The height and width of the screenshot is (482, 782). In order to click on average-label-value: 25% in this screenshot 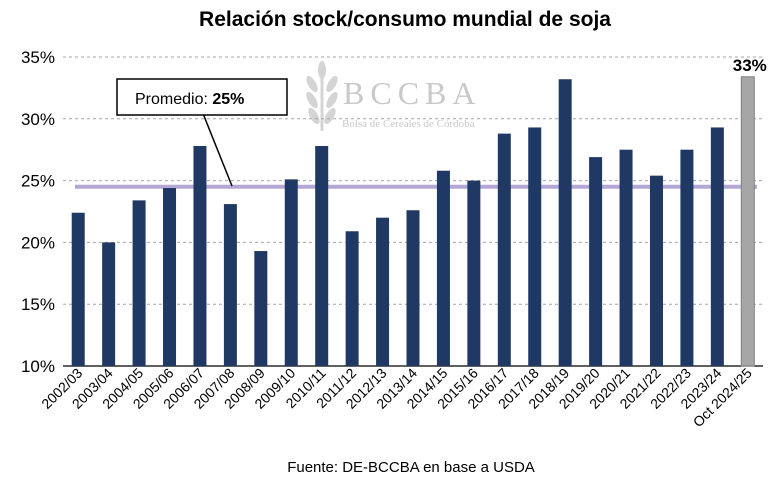, I will do `click(228, 99)`.